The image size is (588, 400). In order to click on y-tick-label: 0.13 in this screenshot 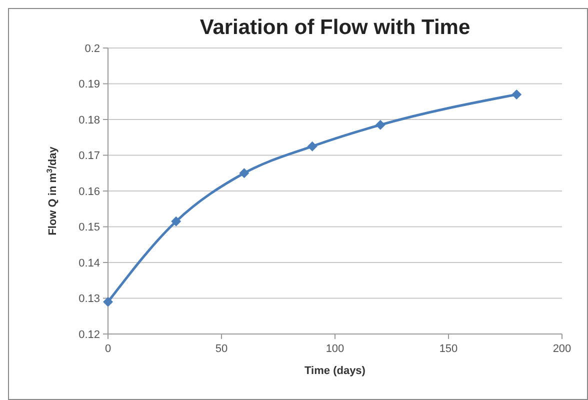, I will do `click(89, 299)`.